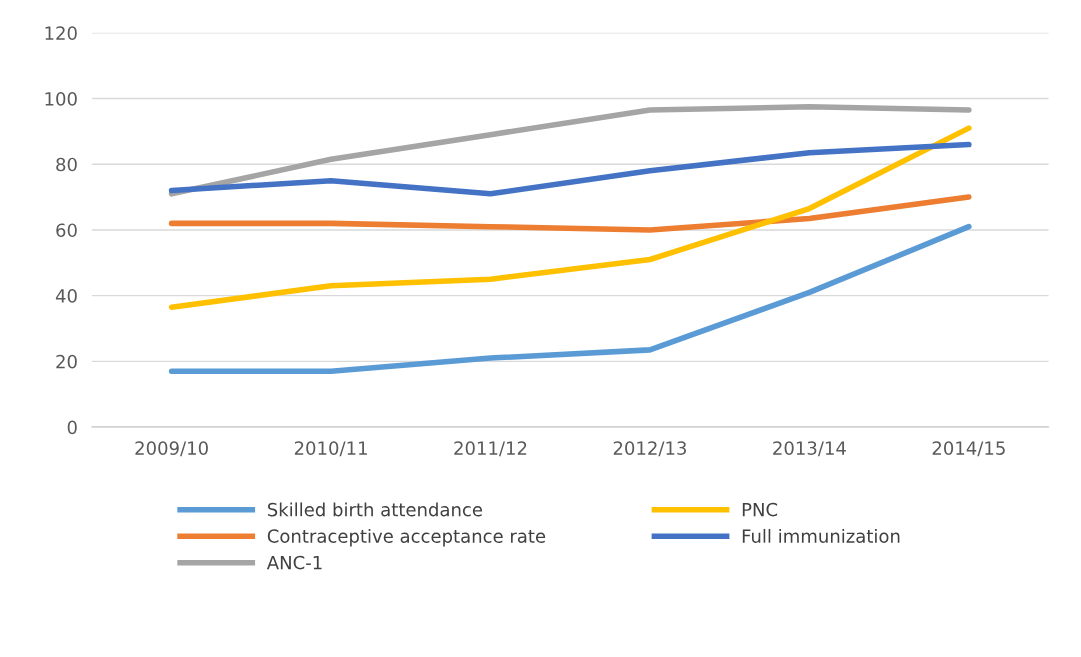 This screenshot has width=1081, height=657. I want to click on y-tick-label: 100, so click(61, 99).